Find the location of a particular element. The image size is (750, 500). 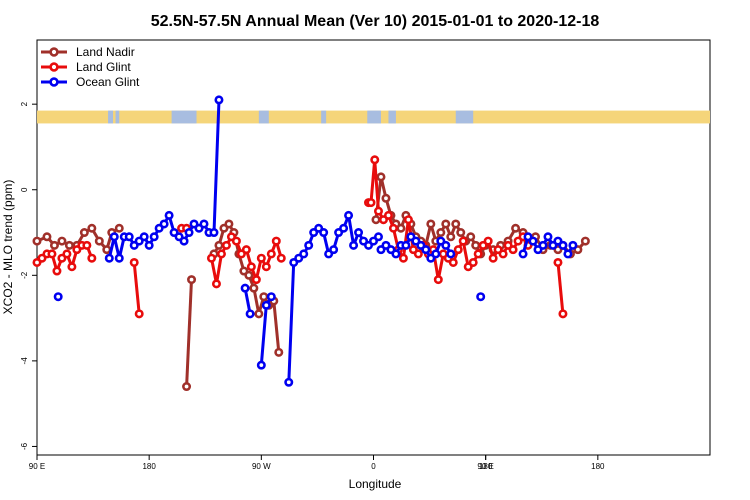

x-axis-label: Longitude is located at coordinates (375, 484).